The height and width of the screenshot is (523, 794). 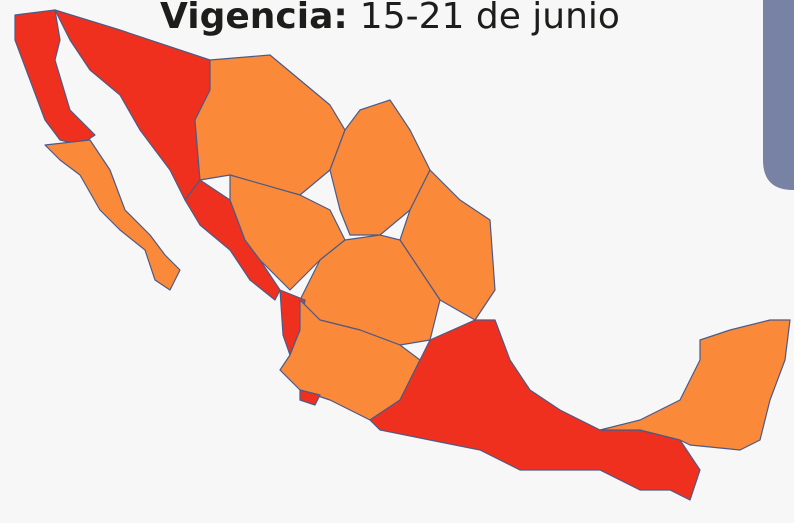 I want to click on title-label: Vigencia:, so click(x=254, y=18).